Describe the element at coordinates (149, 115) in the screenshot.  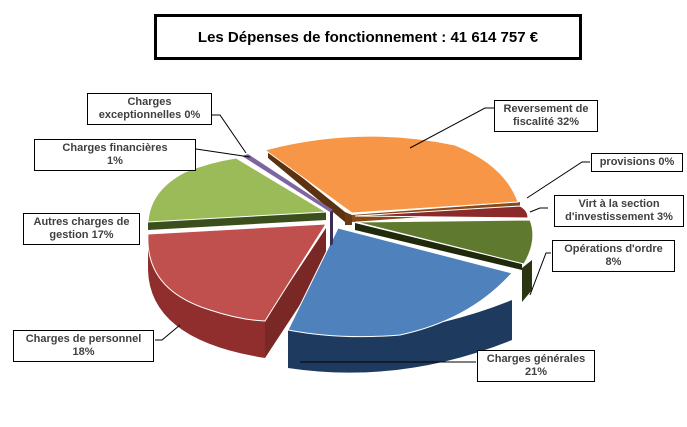
I see `label-line: exceptionnelles 0%` at that location.